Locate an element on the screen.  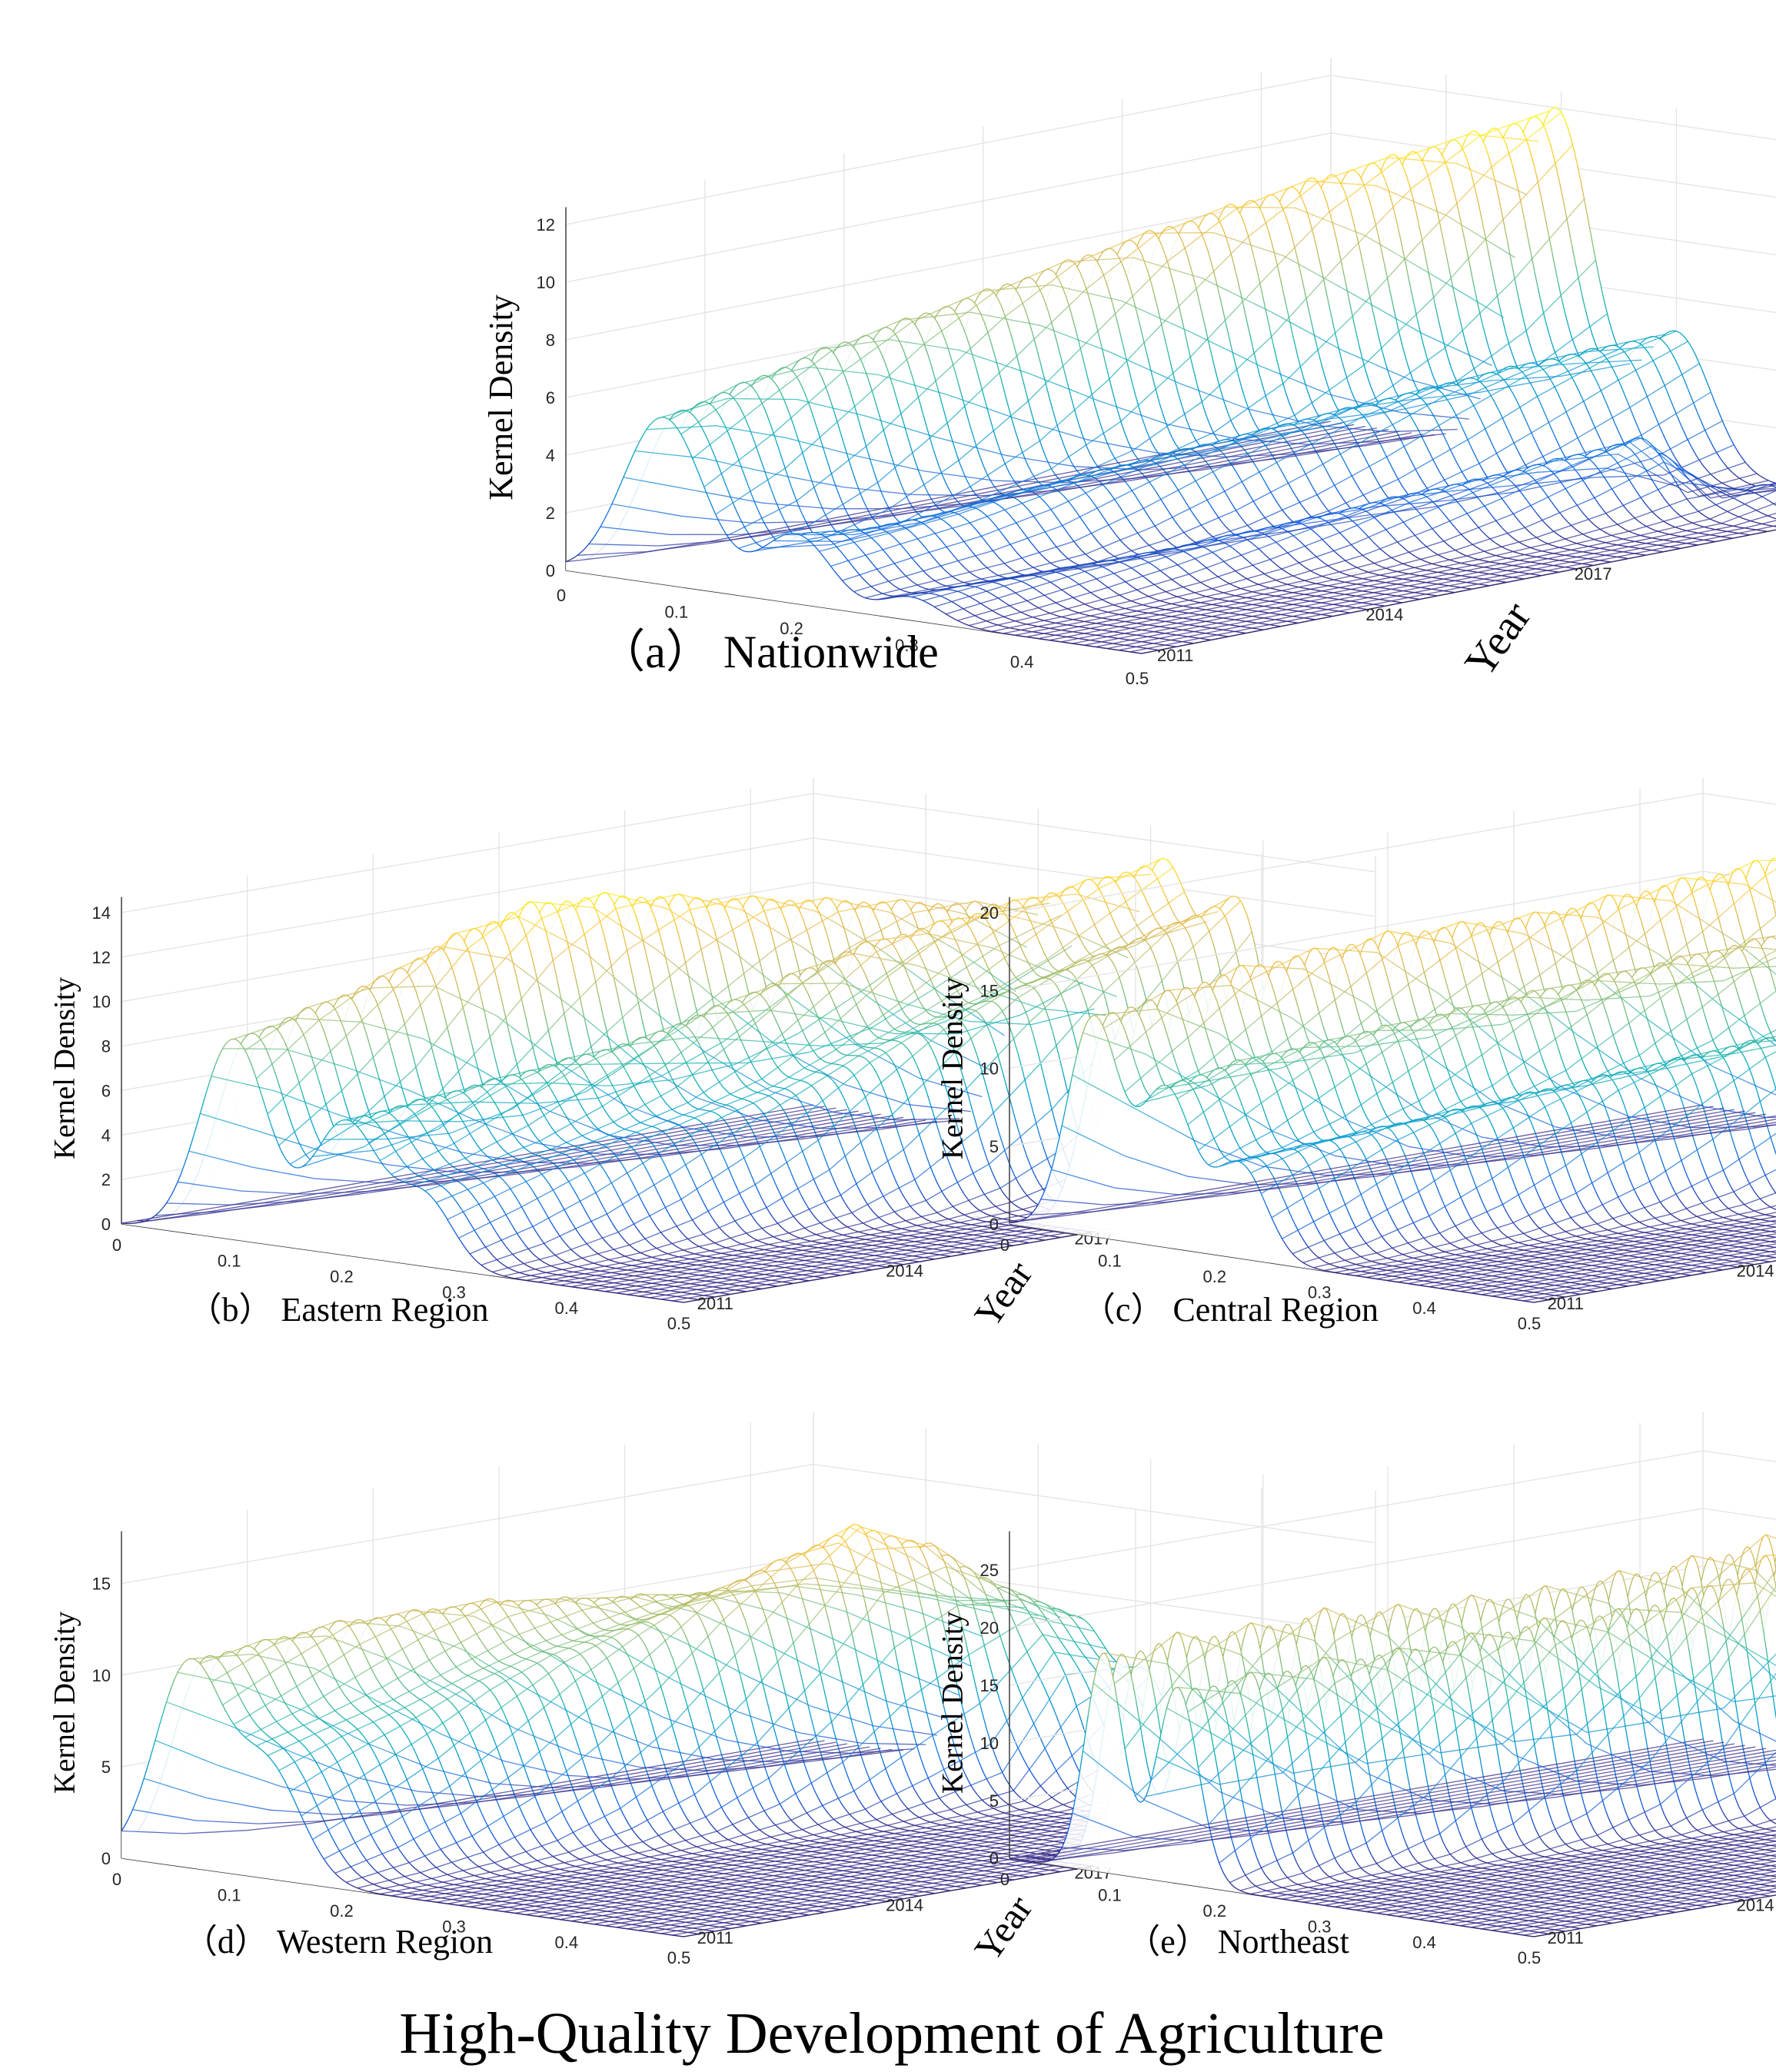
panel-caption: （c） Central Region is located at coordinates (1230, 1310).